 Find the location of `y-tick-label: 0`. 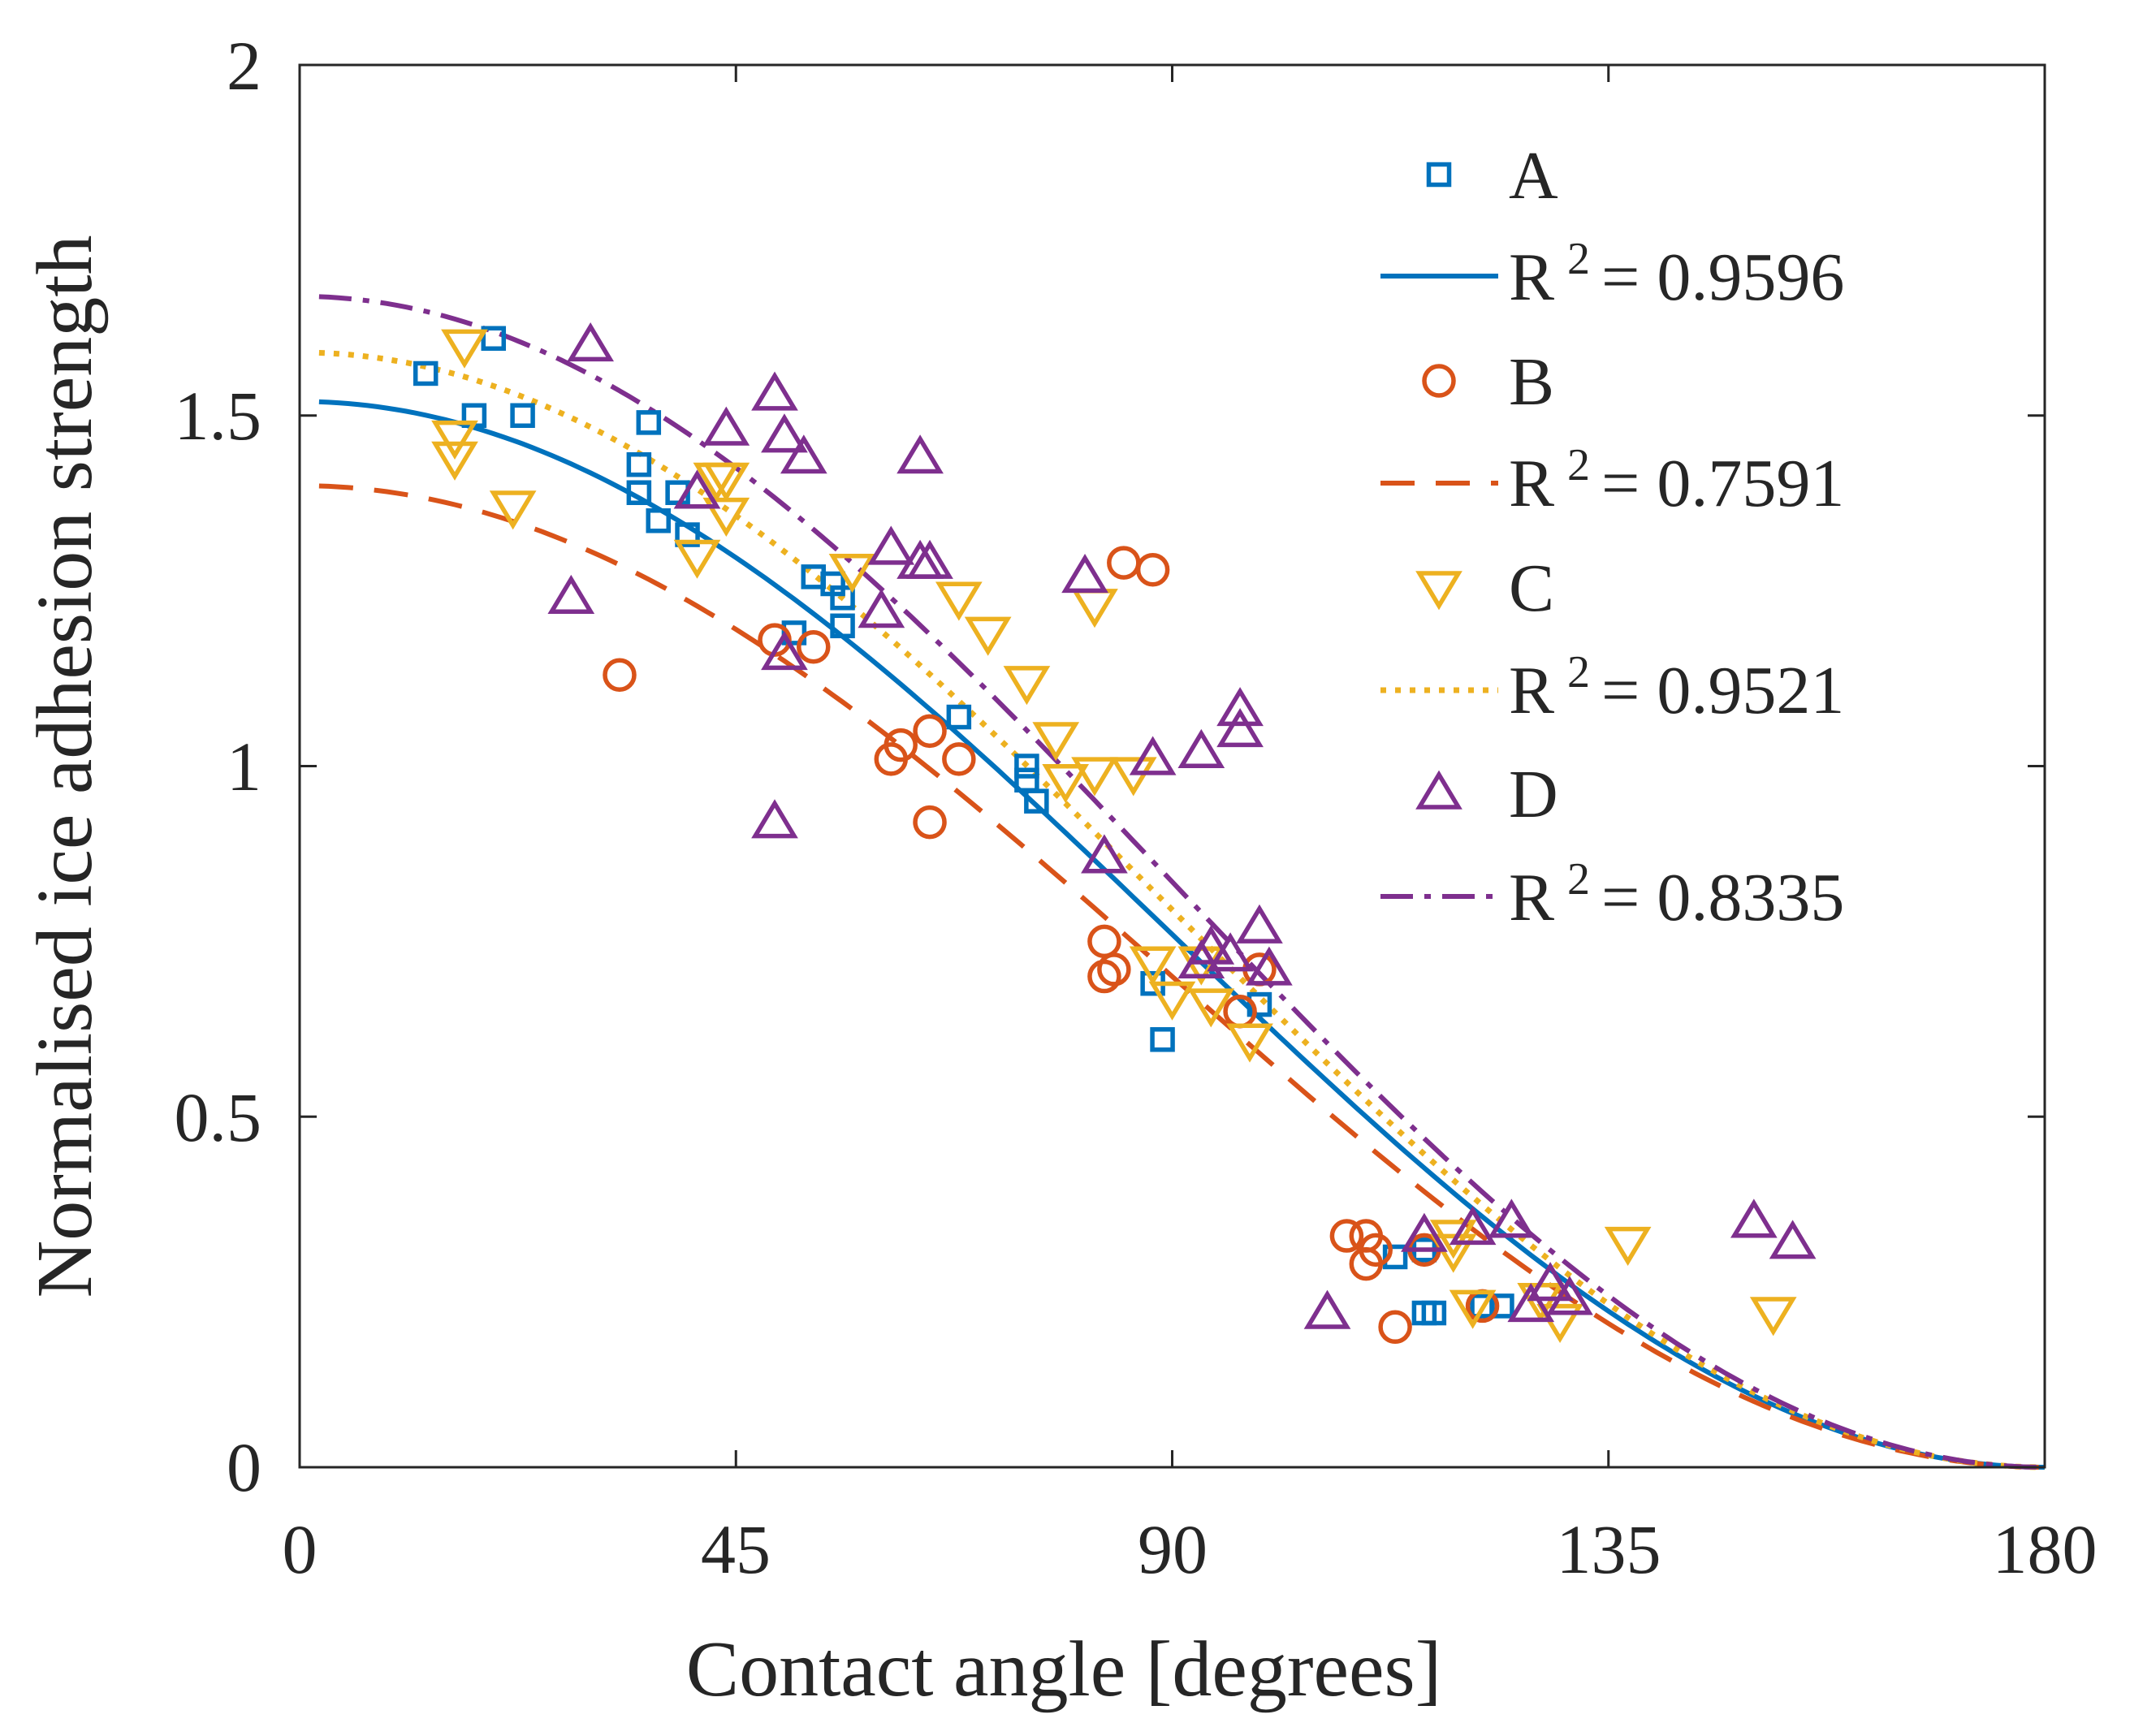

y-tick-label: 0 is located at coordinates (244, 1467).